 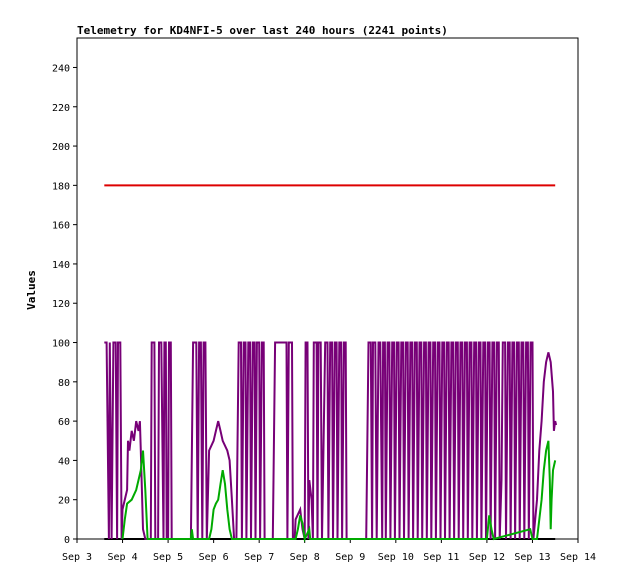 I want to click on y-axis: 0 20 40 60 80 100 120 140 160 180 200 220 240, so click(x=64, y=304).